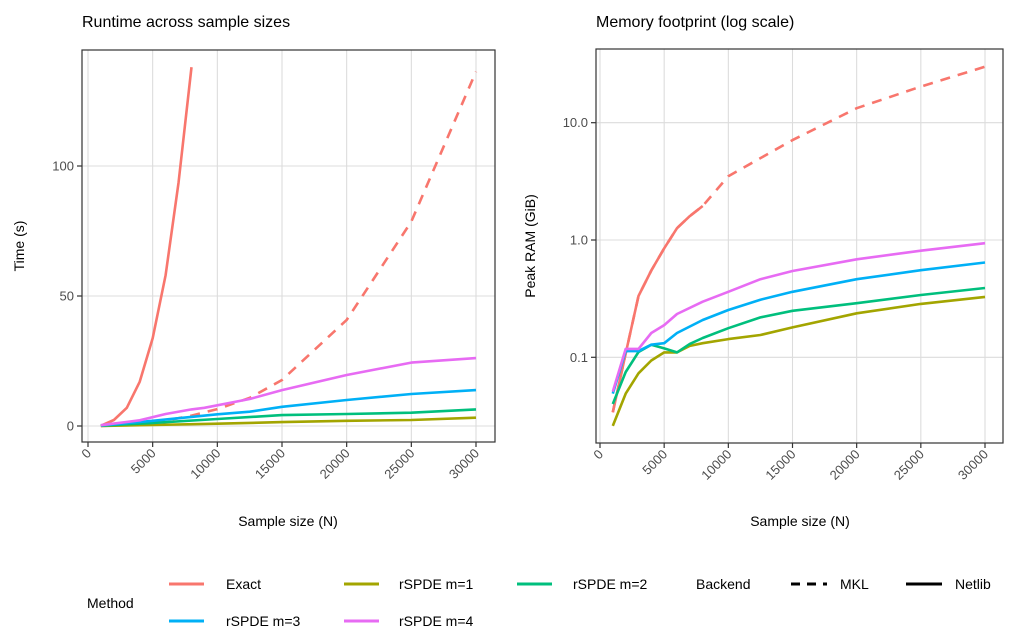 The width and height of the screenshot is (1017, 633). Describe the element at coordinates (854, 584) in the screenshot. I see `legend-label-mkl: MKL` at that location.